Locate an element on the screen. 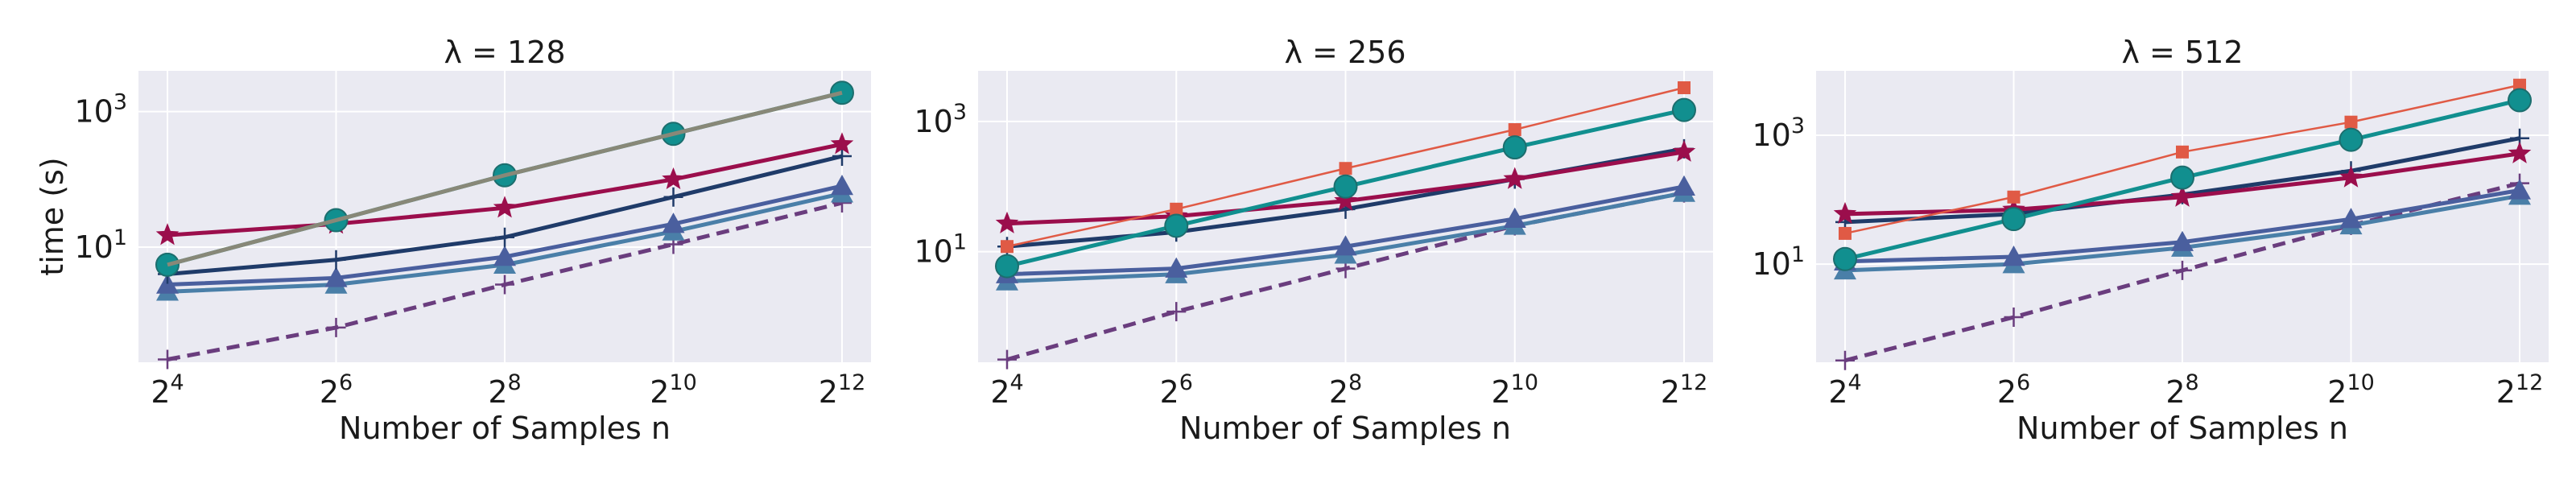 The height and width of the screenshot is (483, 2576). chart-title: λ = 128 is located at coordinates (504, 53).